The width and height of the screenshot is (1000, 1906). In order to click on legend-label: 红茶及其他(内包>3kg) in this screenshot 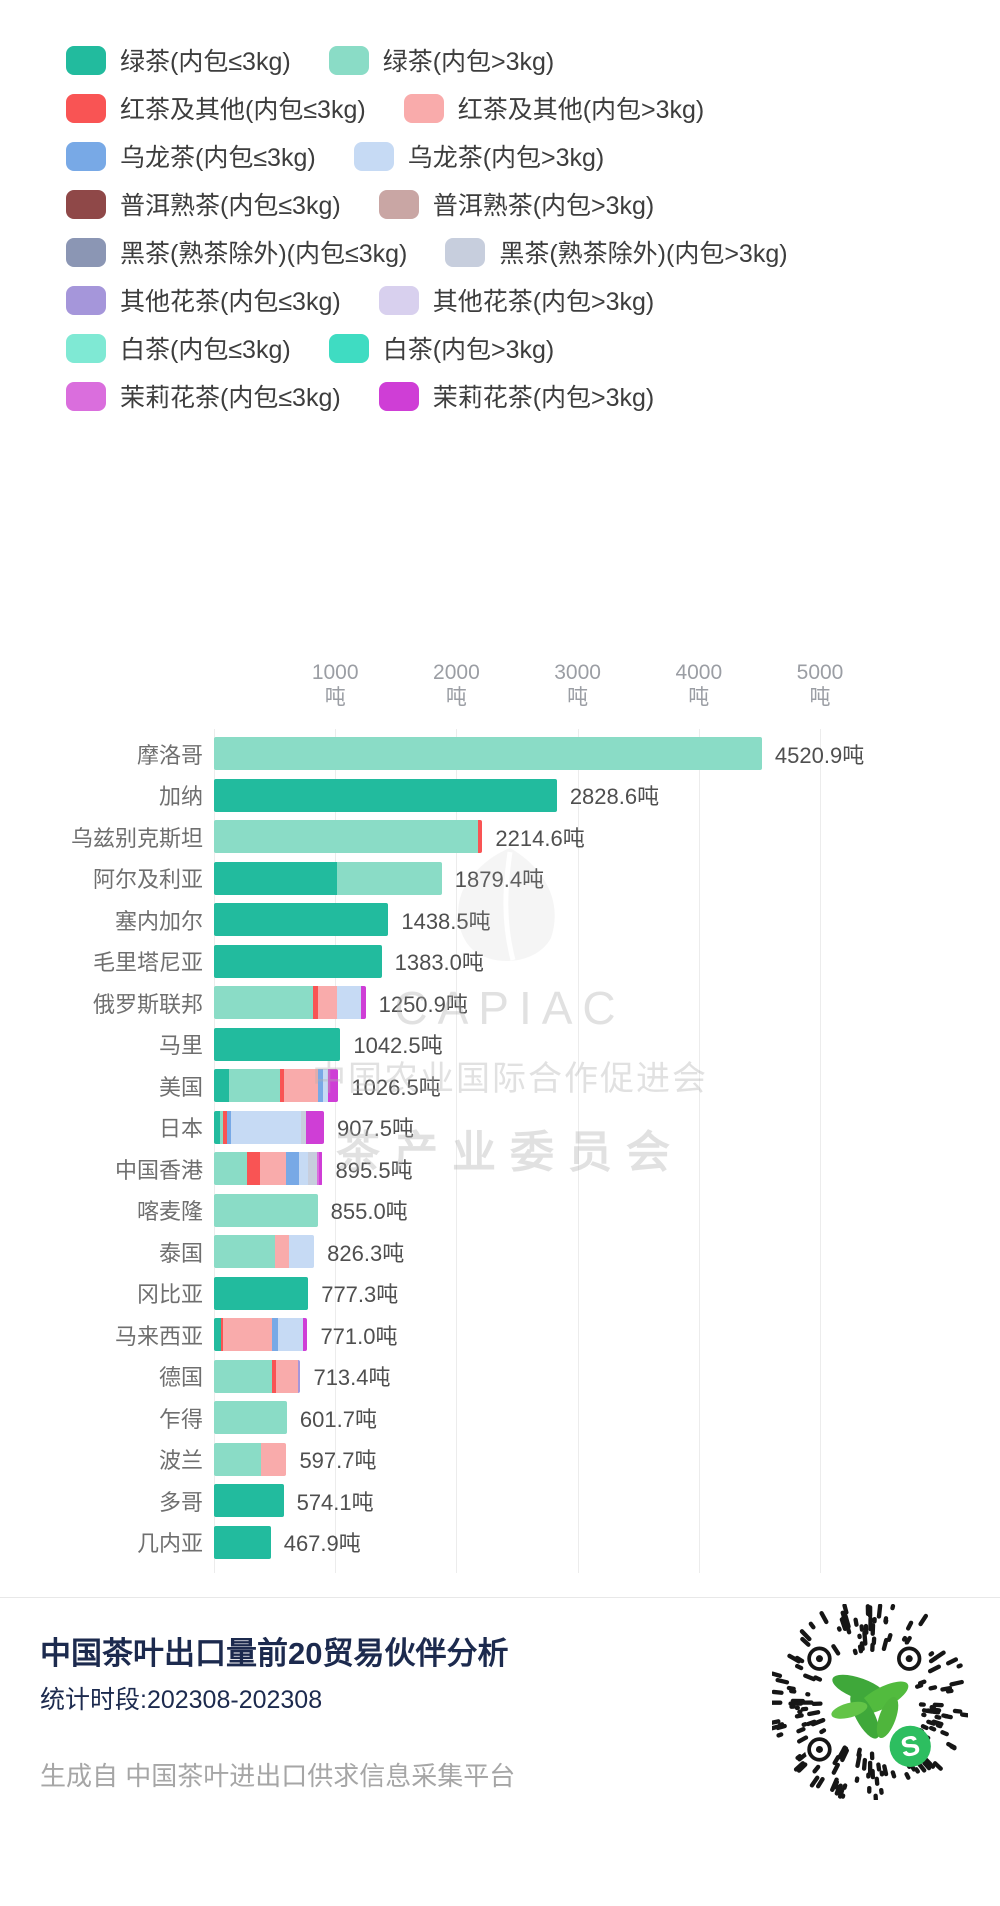, I will do `click(581, 110)`.